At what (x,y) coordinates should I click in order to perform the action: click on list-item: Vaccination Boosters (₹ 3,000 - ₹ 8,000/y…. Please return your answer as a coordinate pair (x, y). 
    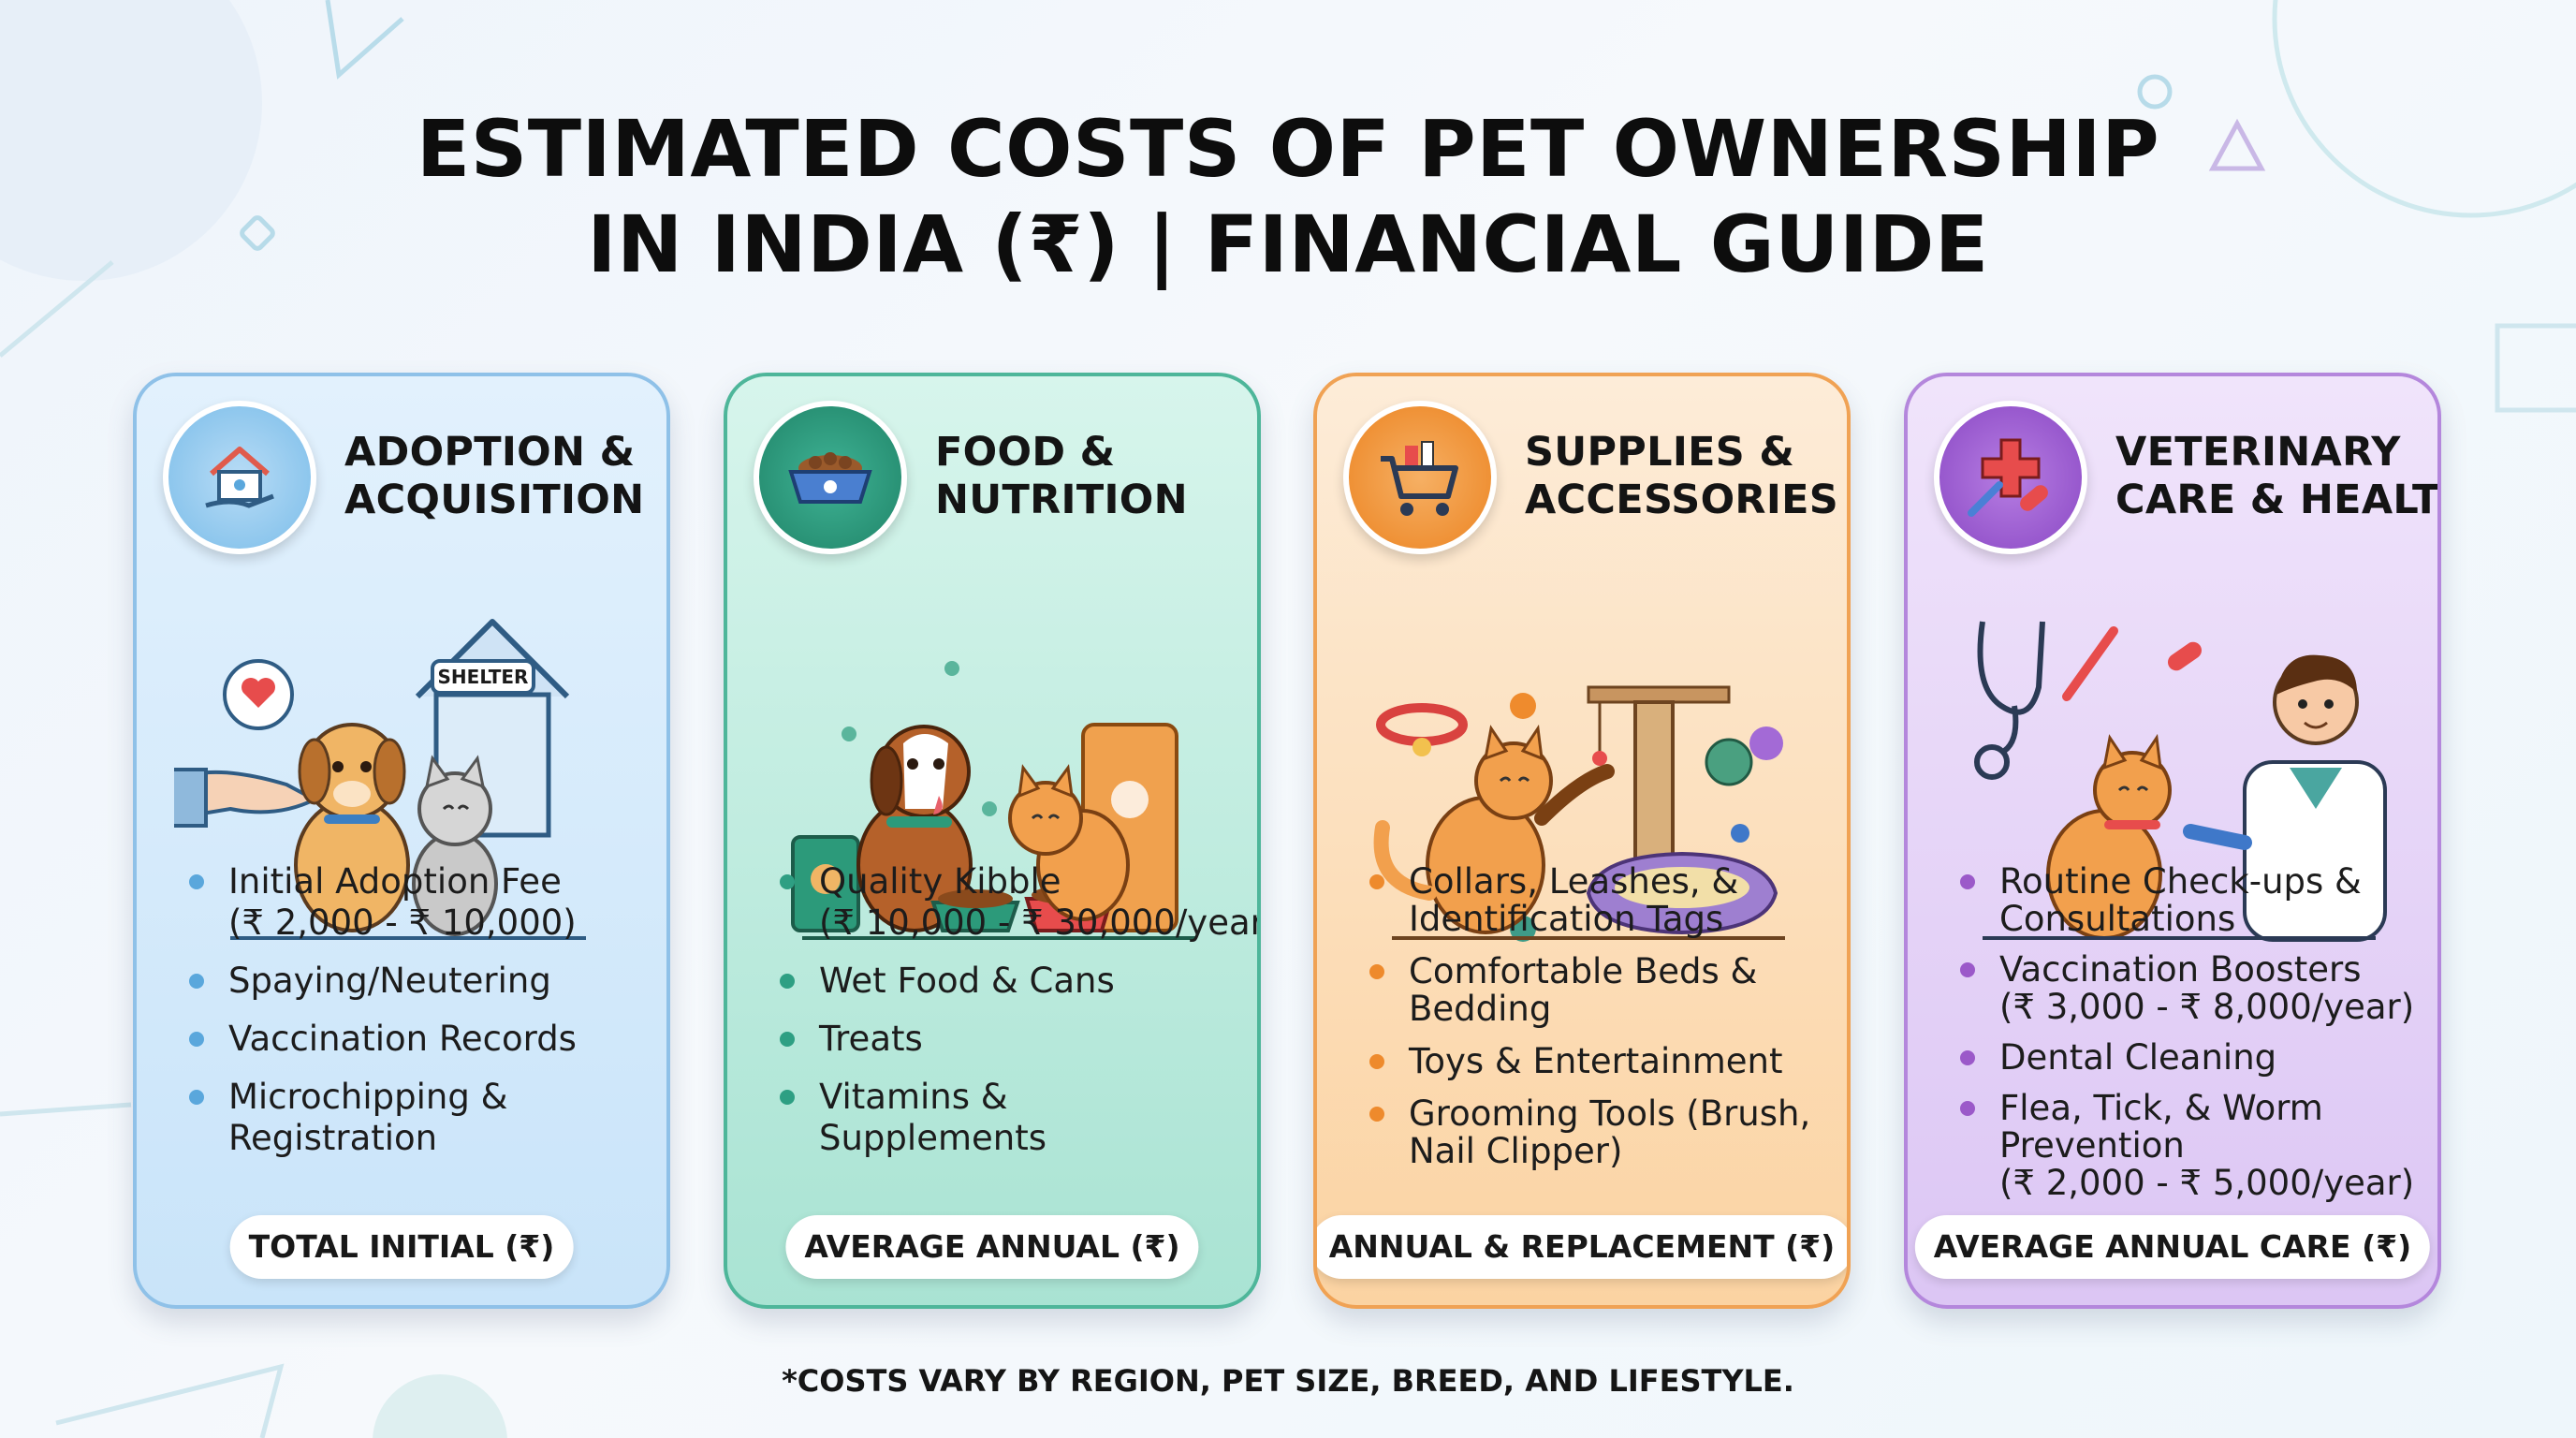
    Looking at the image, I should click on (2194, 988).